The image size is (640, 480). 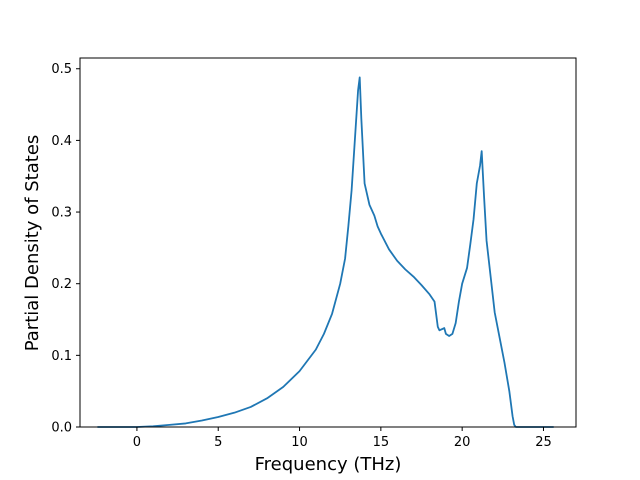 What do you see at coordinates (61, 69) in the screenshot?
I see `y-tick-label: 0.5` at bounding box center [61, 69].